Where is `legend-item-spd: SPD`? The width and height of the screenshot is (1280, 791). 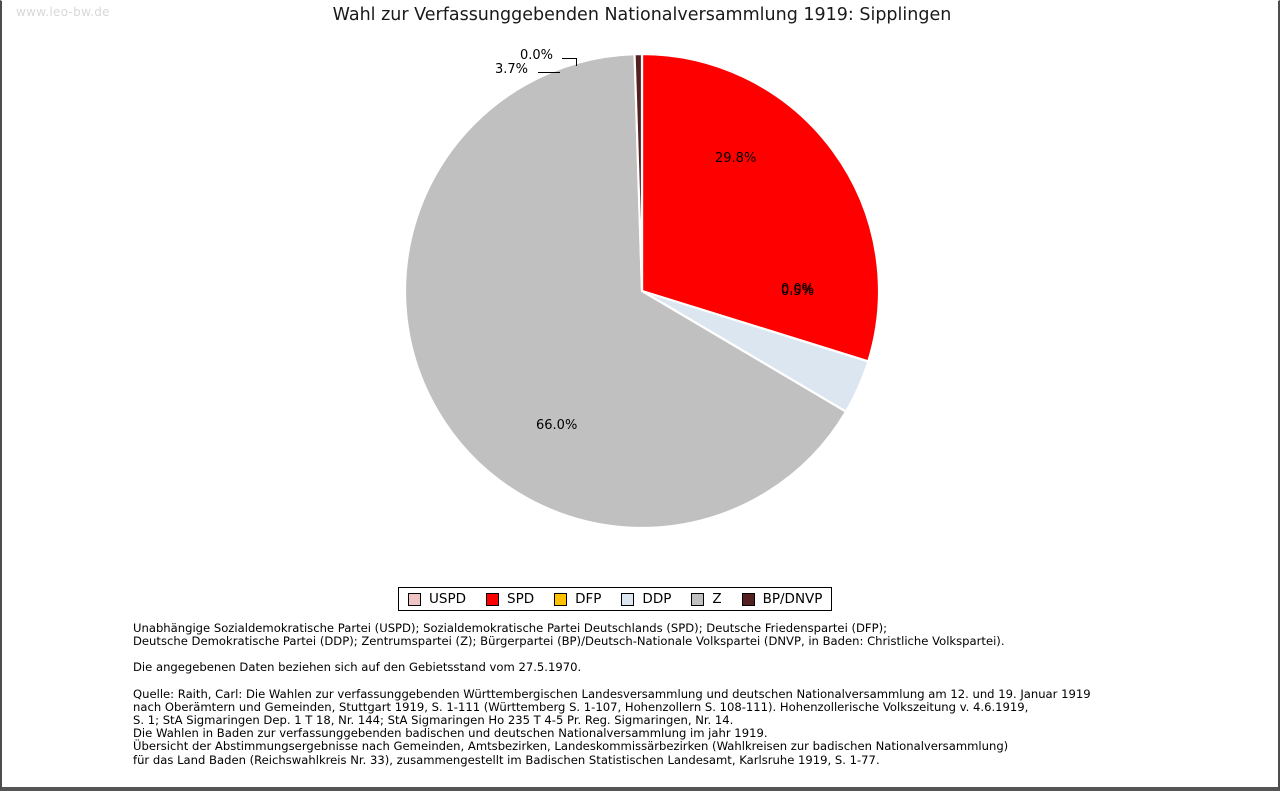
legend-item-spd: SPD is located at coordinates (510, 599).